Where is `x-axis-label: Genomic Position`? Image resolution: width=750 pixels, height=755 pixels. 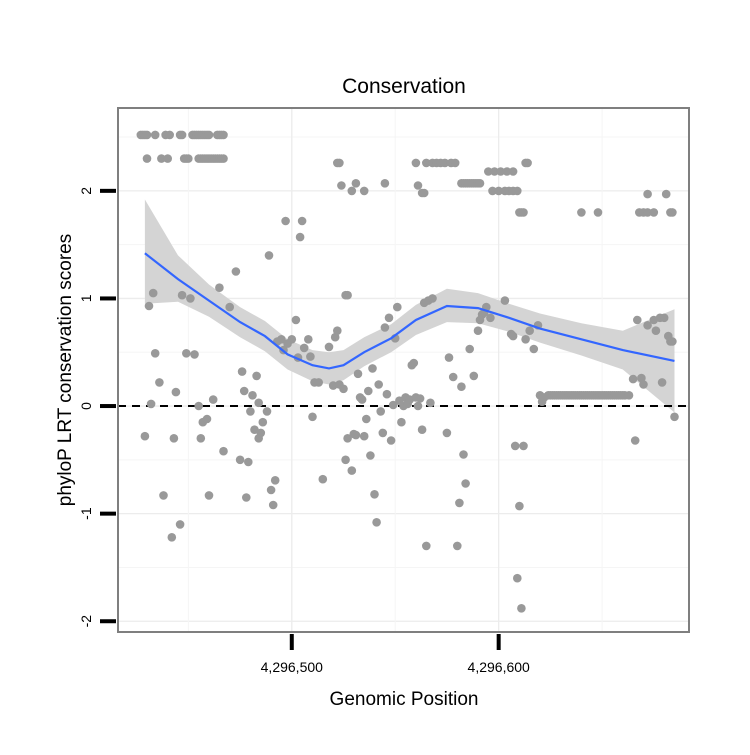
x-axis-label: Genomic Position is located at coordinates (404, 699).